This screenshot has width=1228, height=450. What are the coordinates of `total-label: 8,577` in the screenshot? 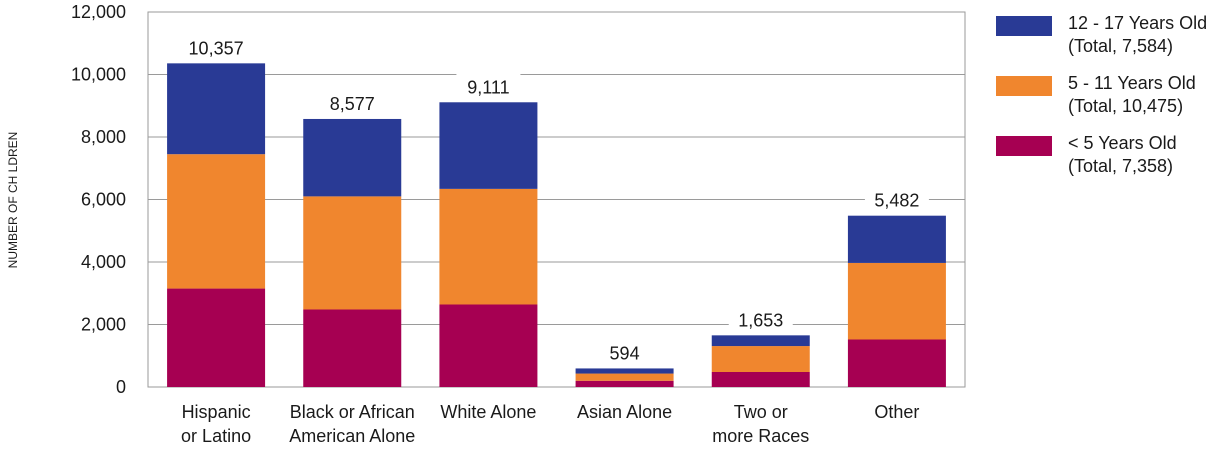 It's located at (352, 104).